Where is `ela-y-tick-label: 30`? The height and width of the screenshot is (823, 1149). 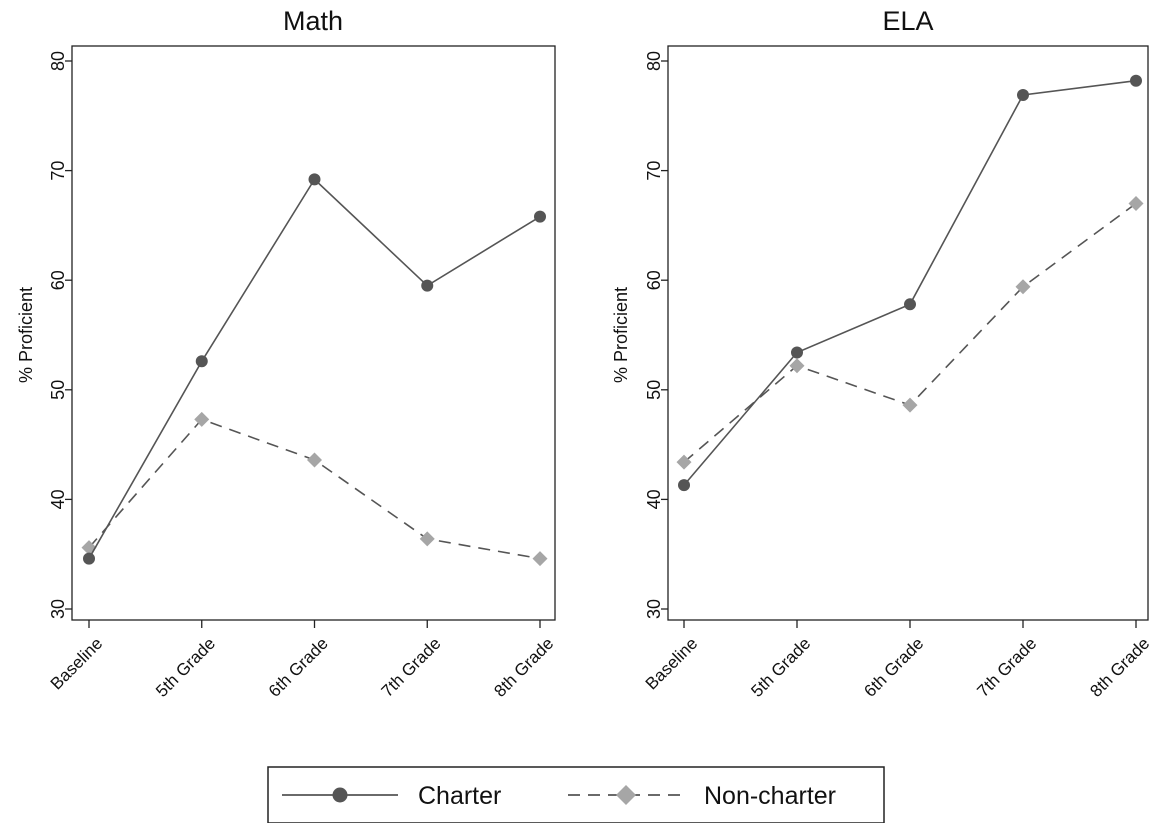
ela-y-tick-label: 30 is located at coordinates (654, 609).